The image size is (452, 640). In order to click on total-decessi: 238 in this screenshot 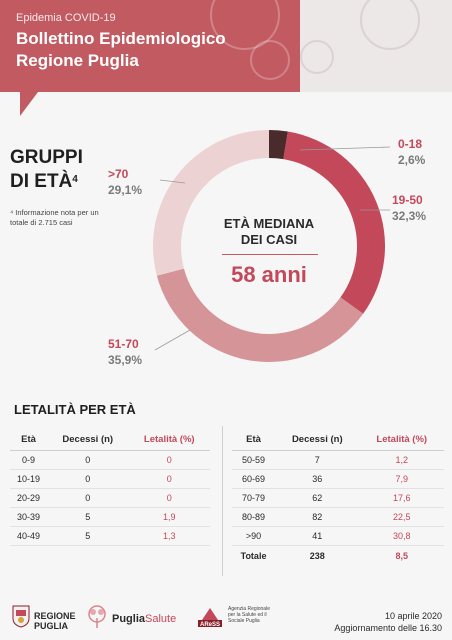, I will do `click(317, 555)`.